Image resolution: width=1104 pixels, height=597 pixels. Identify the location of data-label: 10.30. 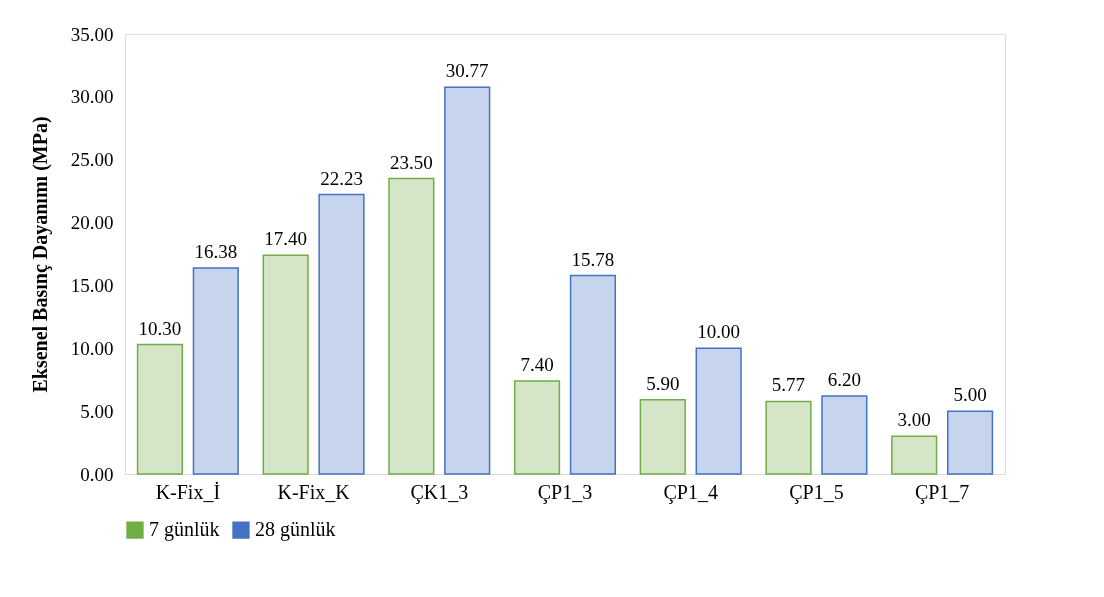
(160, 328).